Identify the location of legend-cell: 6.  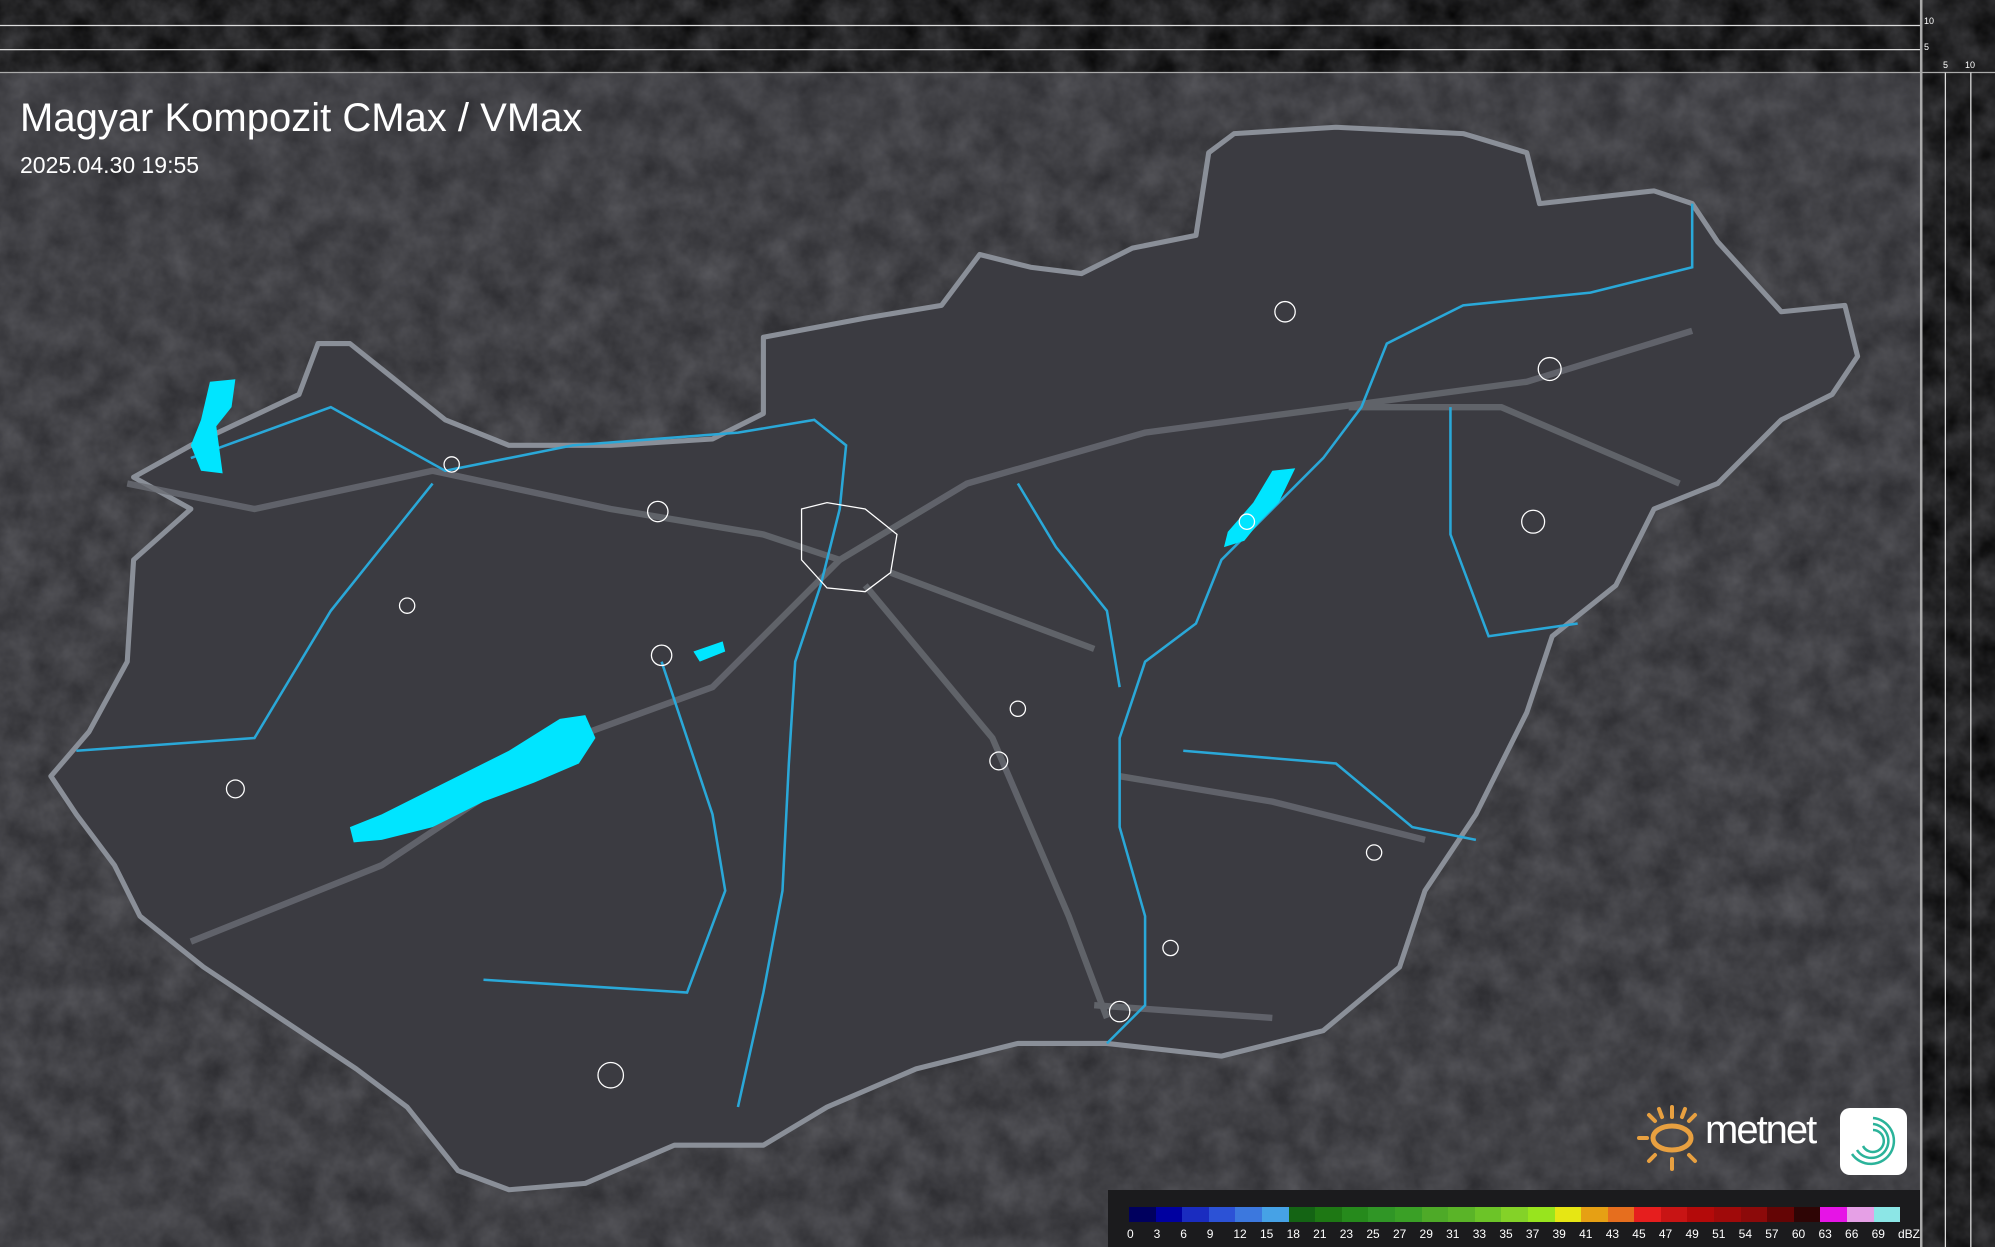
(1194, 1224).